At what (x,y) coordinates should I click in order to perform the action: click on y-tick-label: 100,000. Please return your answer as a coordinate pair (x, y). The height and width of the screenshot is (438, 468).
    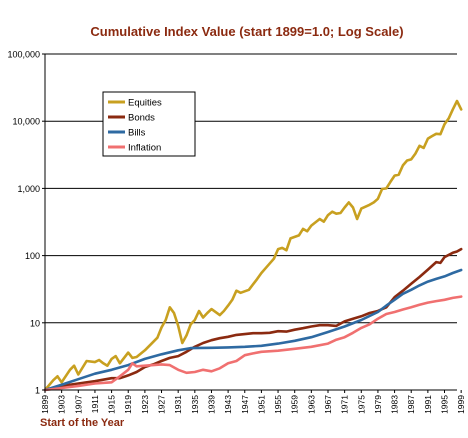
    Looking at the image, I should click on (23, 55).